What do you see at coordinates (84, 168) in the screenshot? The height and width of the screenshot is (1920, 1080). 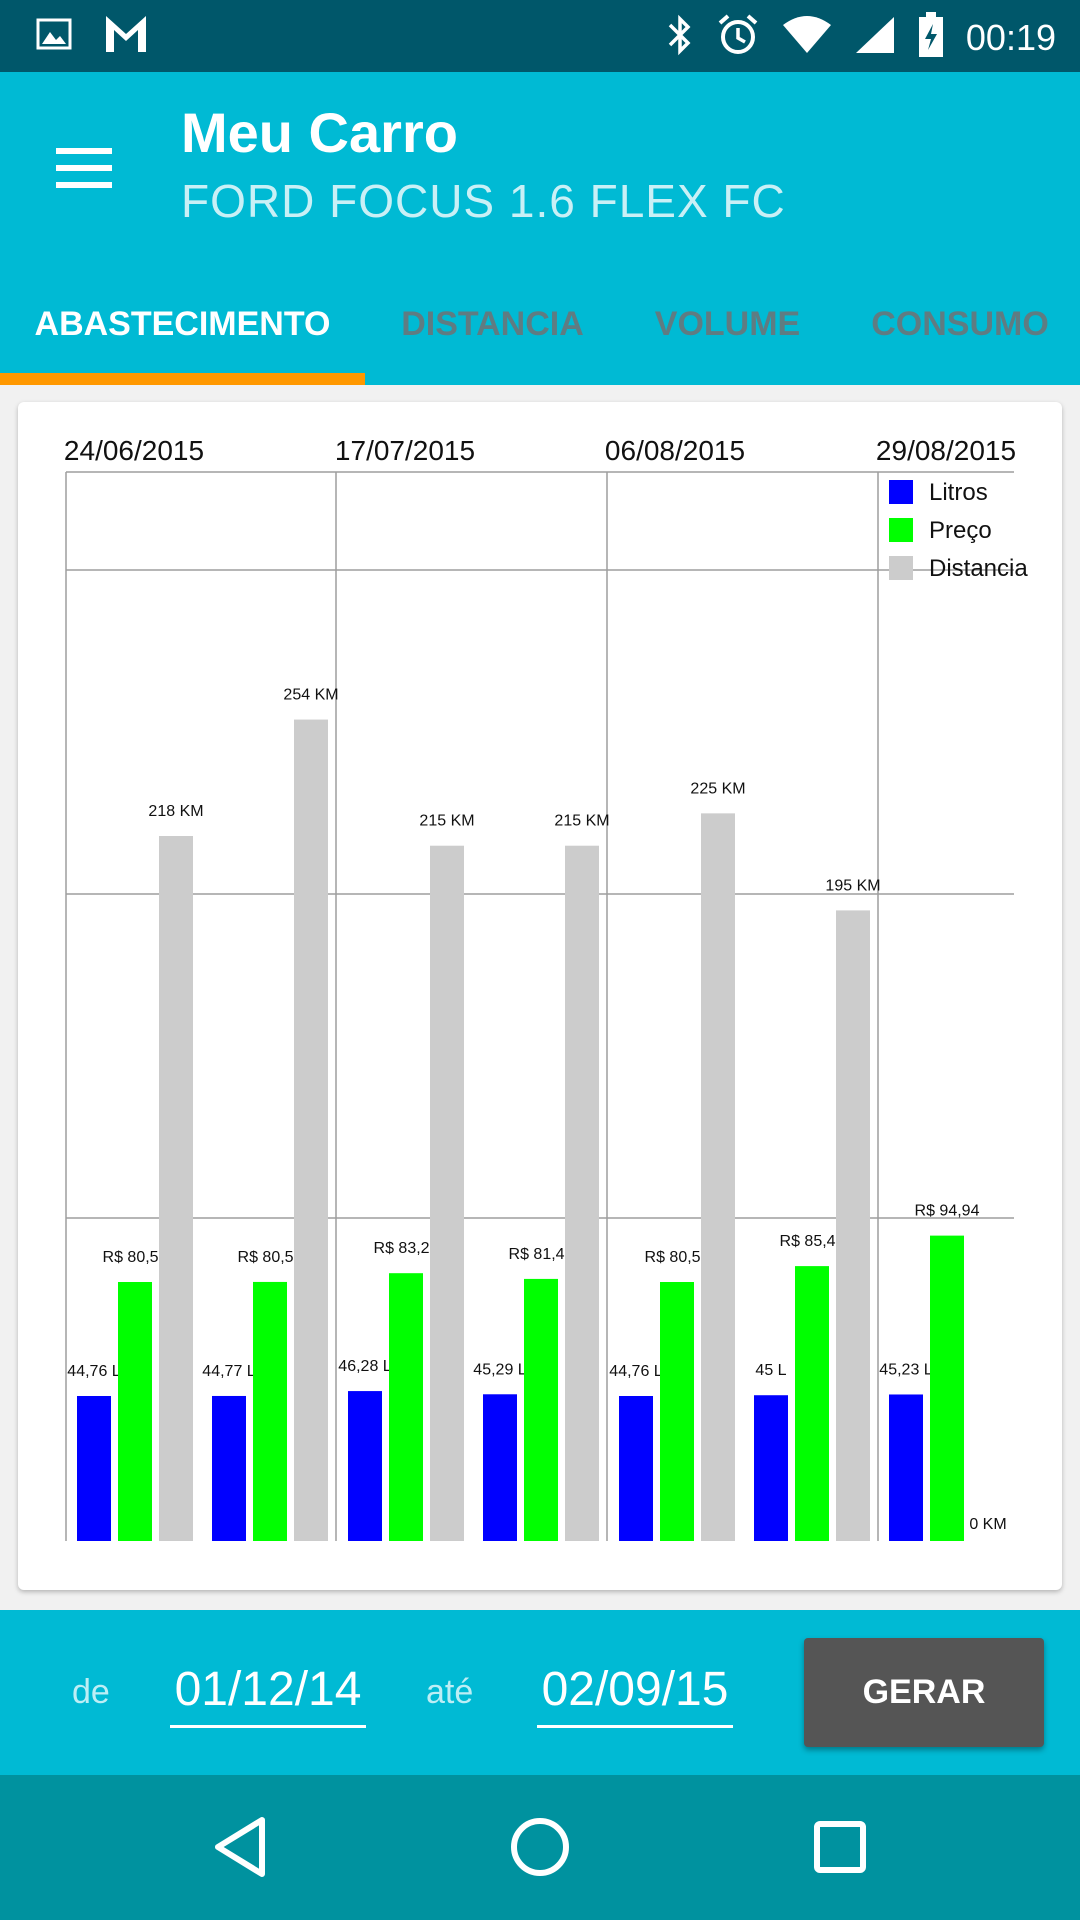 I see `hamburger-menu-icon` at bounding box center [84, 168].